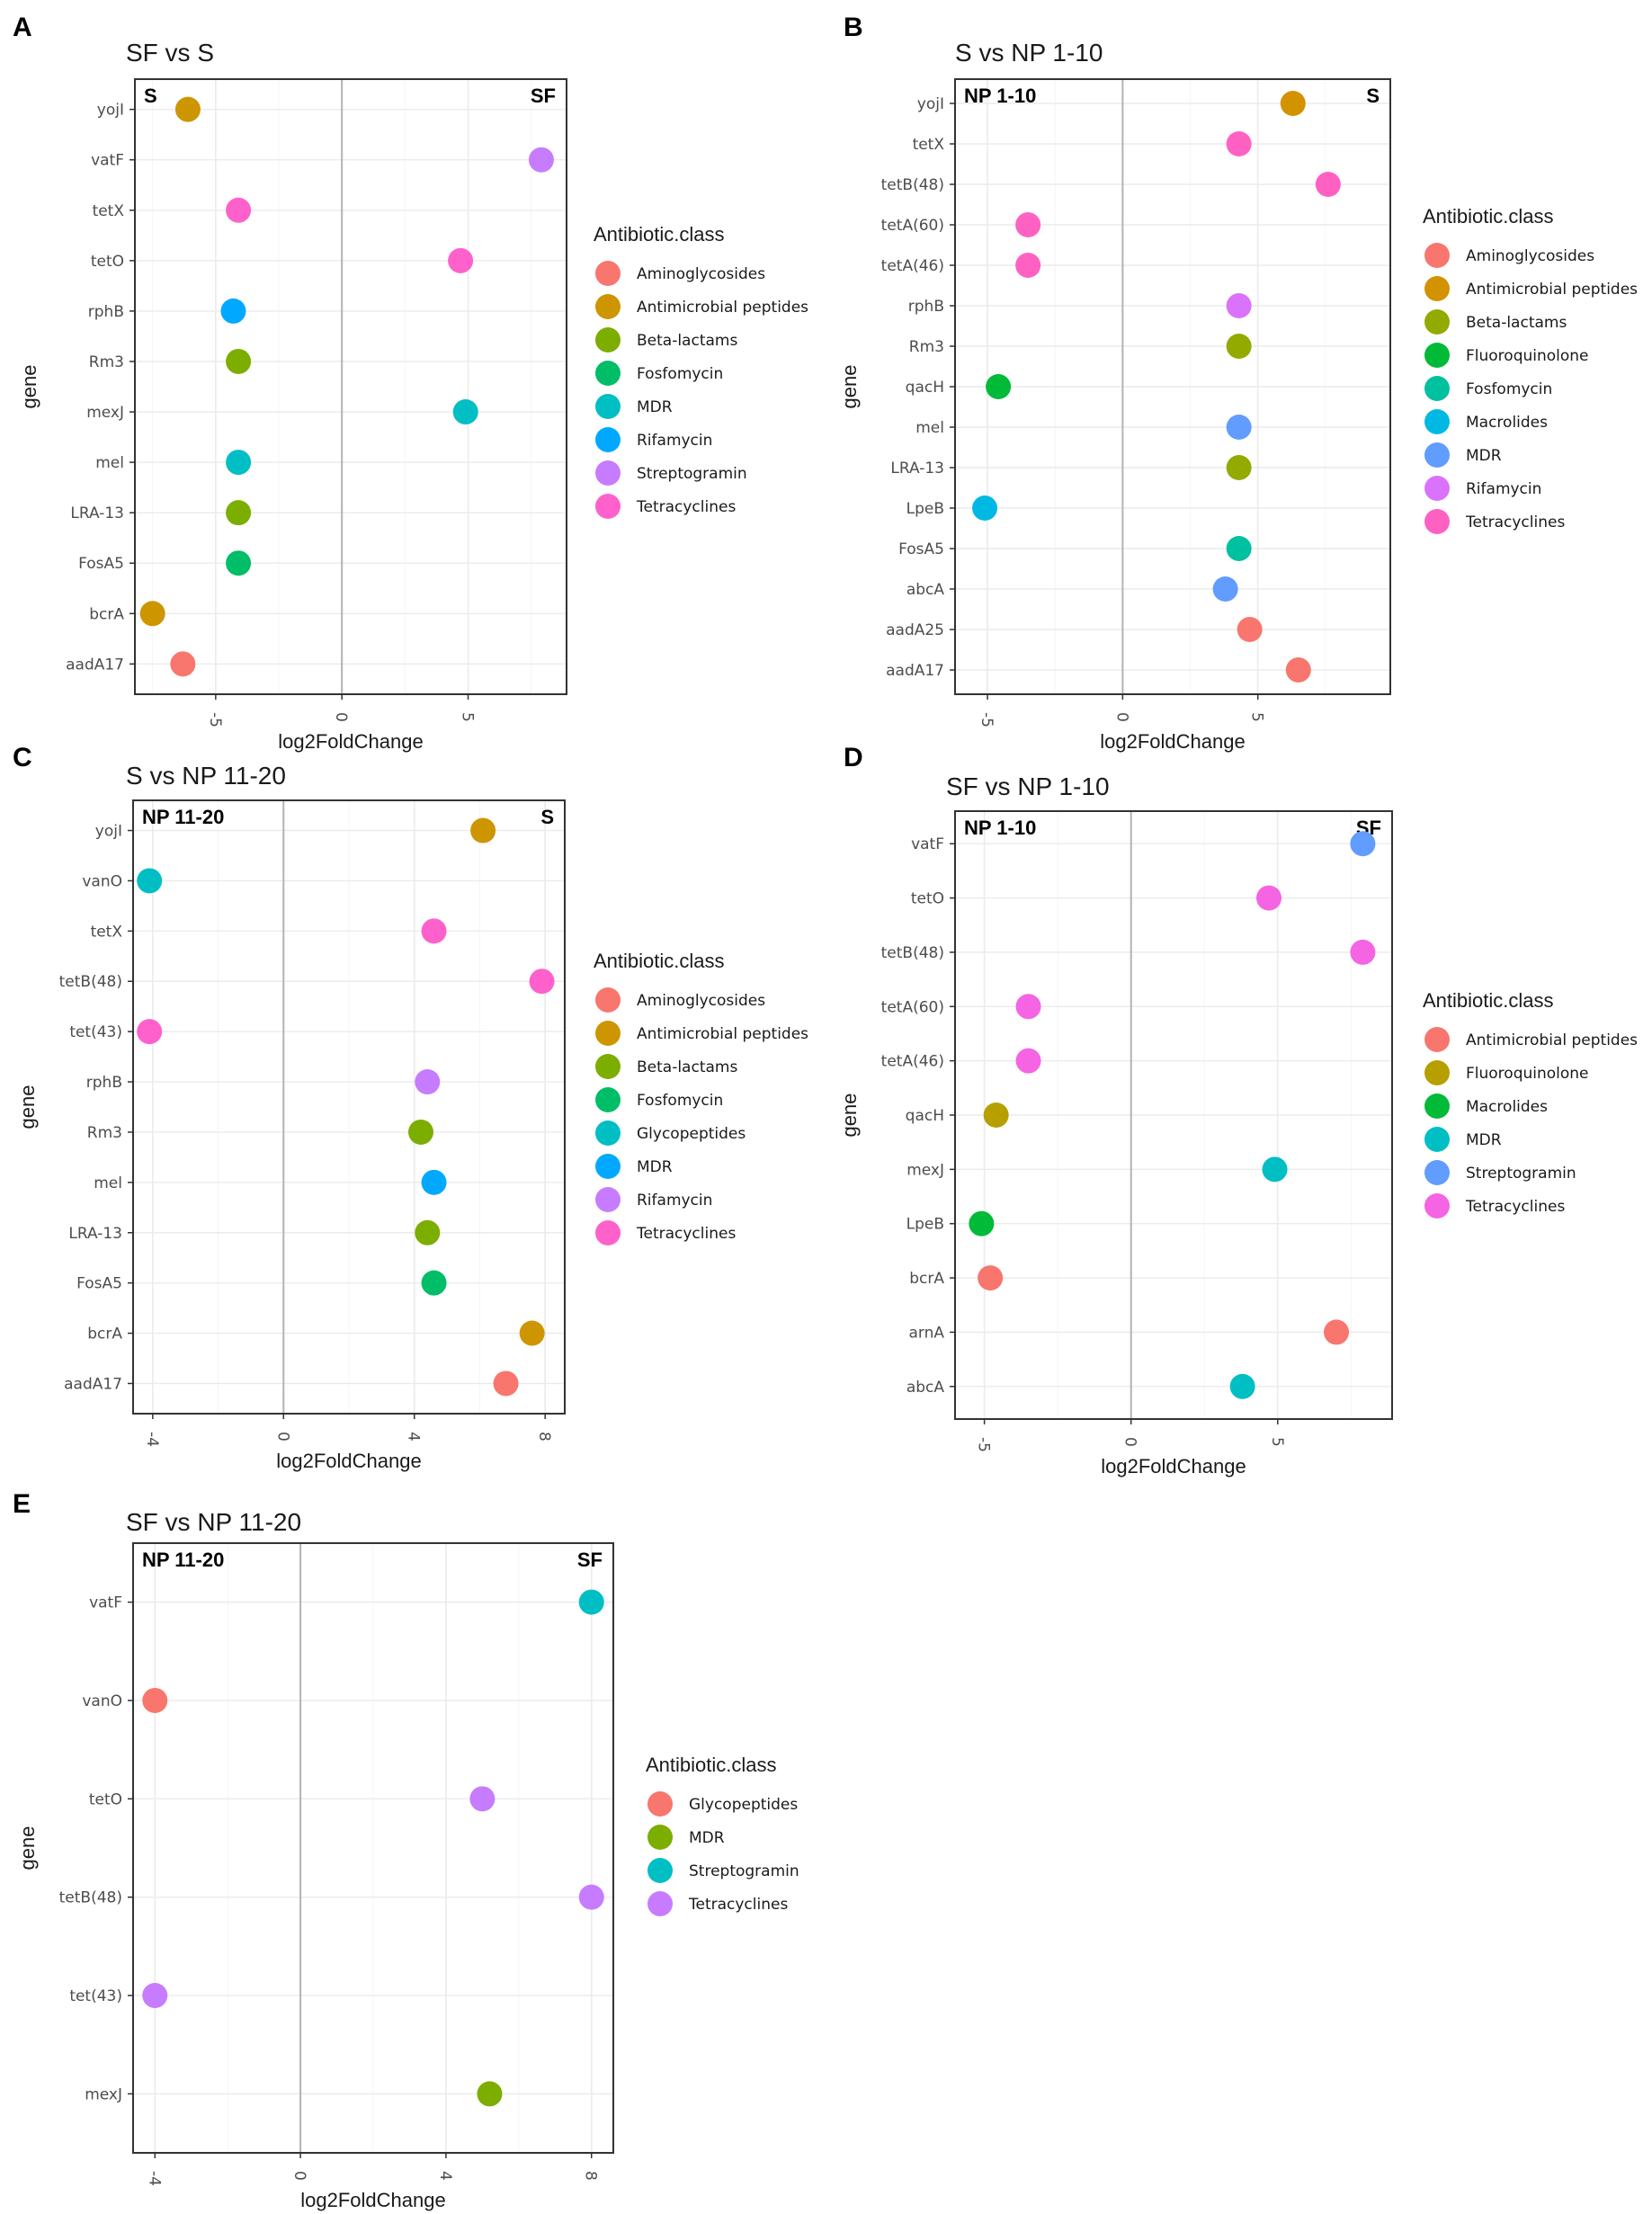 The width and height of the screenshot is (1652, 2214). Describe the element at coordinates (1488, 216) in the screenshot. I see `panel-b-legend-title: Antibiotic.class` at that location.